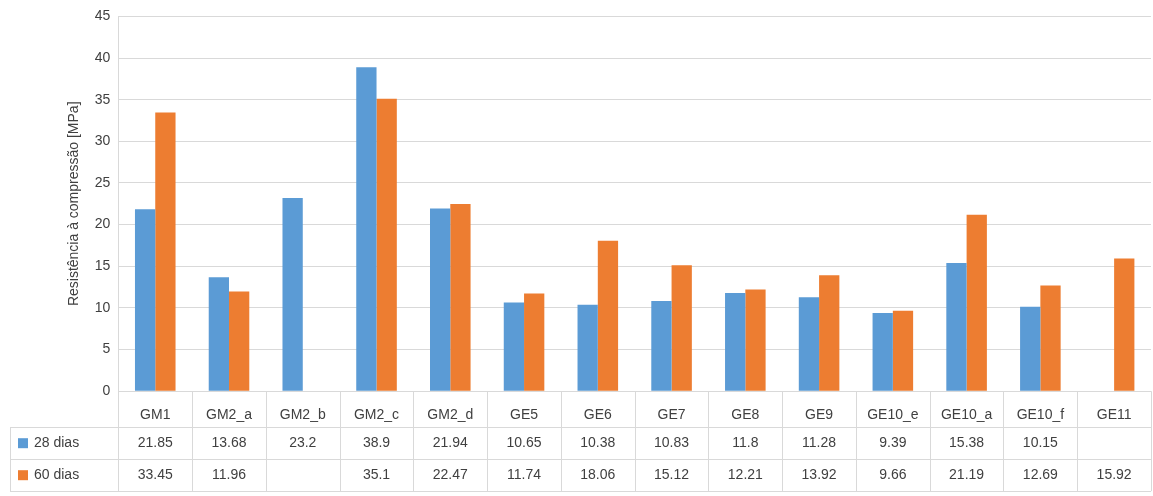 Image resolution: width=1153 pixels, height=496 pixels. I want to click on y-tick-label: 30, so click(102, 140).